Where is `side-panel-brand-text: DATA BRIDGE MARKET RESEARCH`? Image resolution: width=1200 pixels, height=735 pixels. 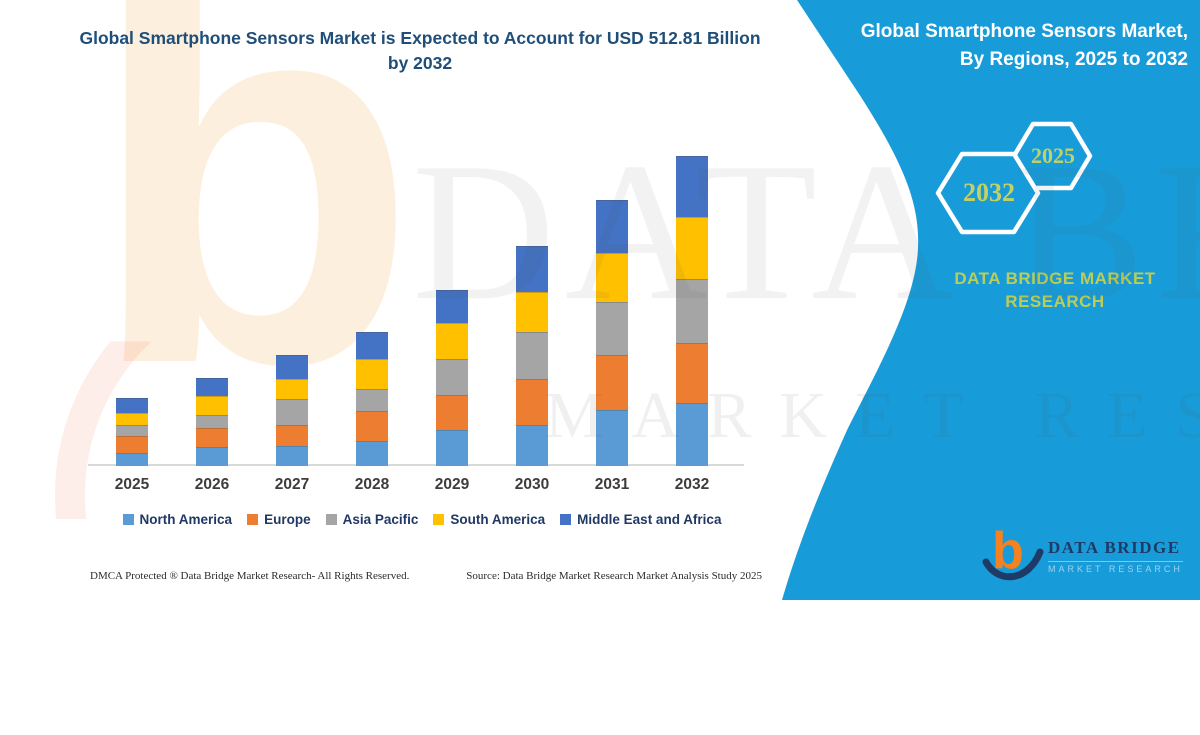 side-panel-brand-text: DATA BRIDGE MARKET RESEARCH is located at coordinates (1055, 291).